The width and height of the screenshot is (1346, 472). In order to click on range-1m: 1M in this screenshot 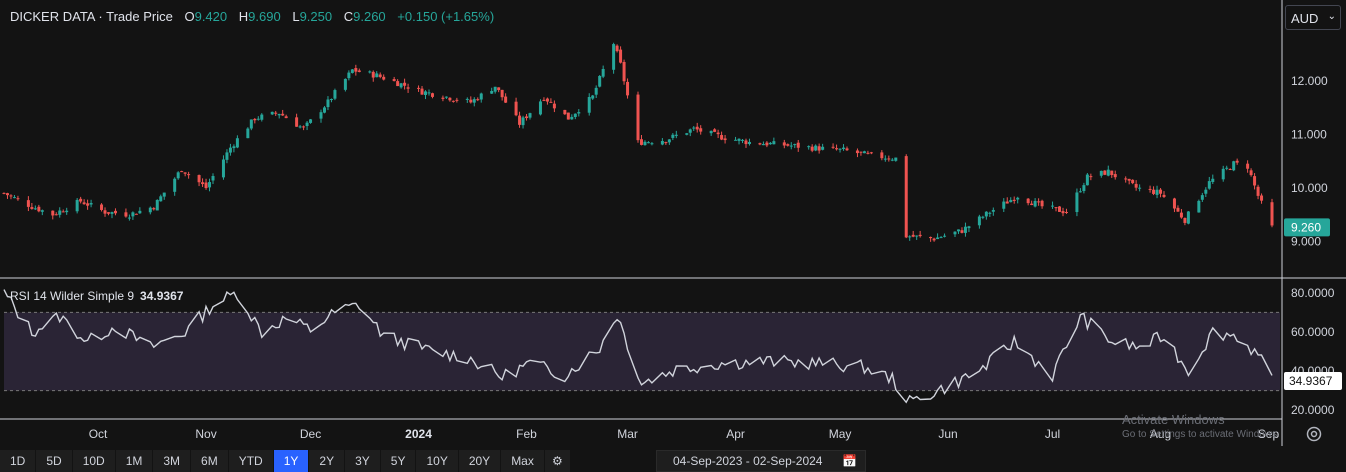, I will do `click(134, 461)`.